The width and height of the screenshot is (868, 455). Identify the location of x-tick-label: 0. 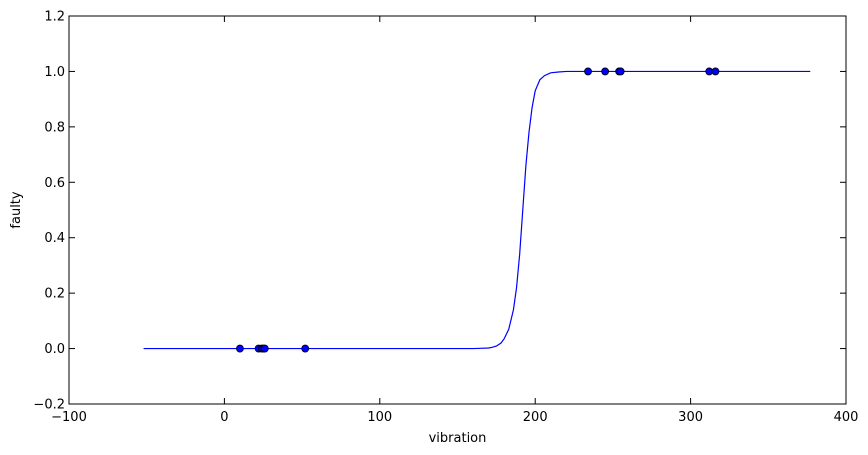
(224, 417).